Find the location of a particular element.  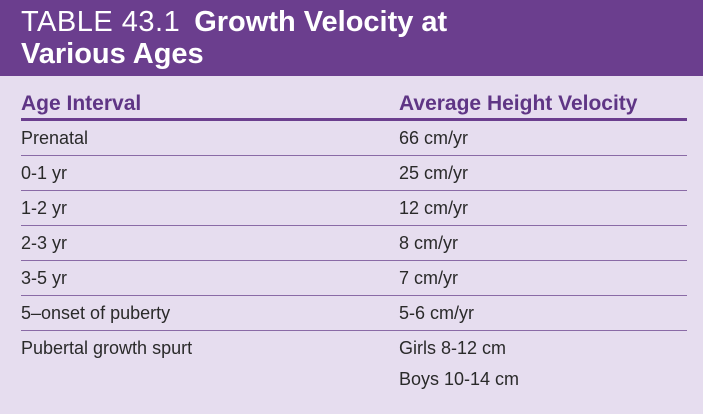

velocity-cell: 66 cm/yr is located at coordinates (434, 138).